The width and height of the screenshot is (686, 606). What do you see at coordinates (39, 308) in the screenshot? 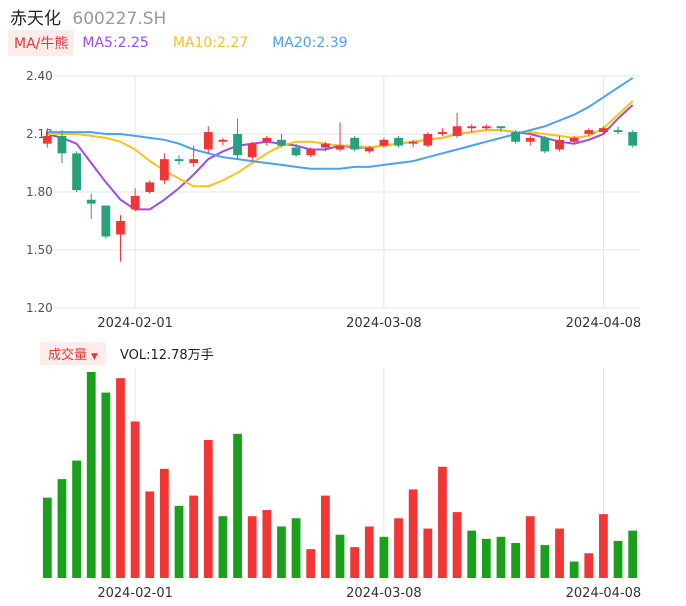
I see `y-tick-label: 1.20` at bounding box center [39, 308].